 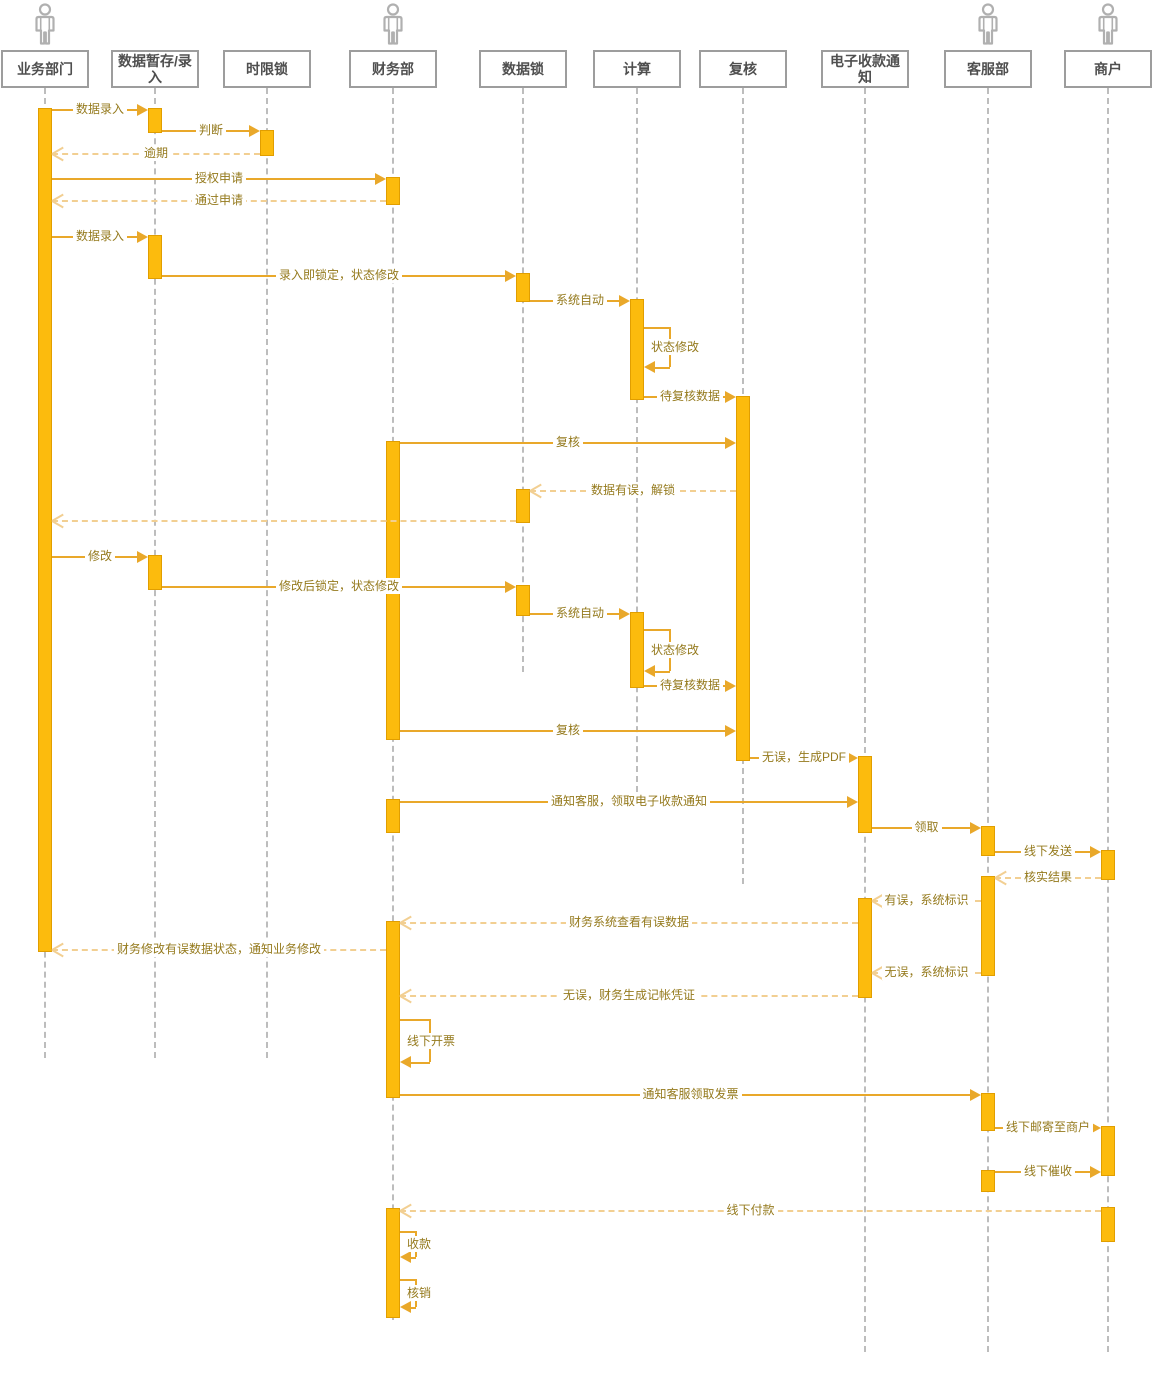 I want to click on message-label: 录入即锁定，状态修改, so click(x=339, y=275).